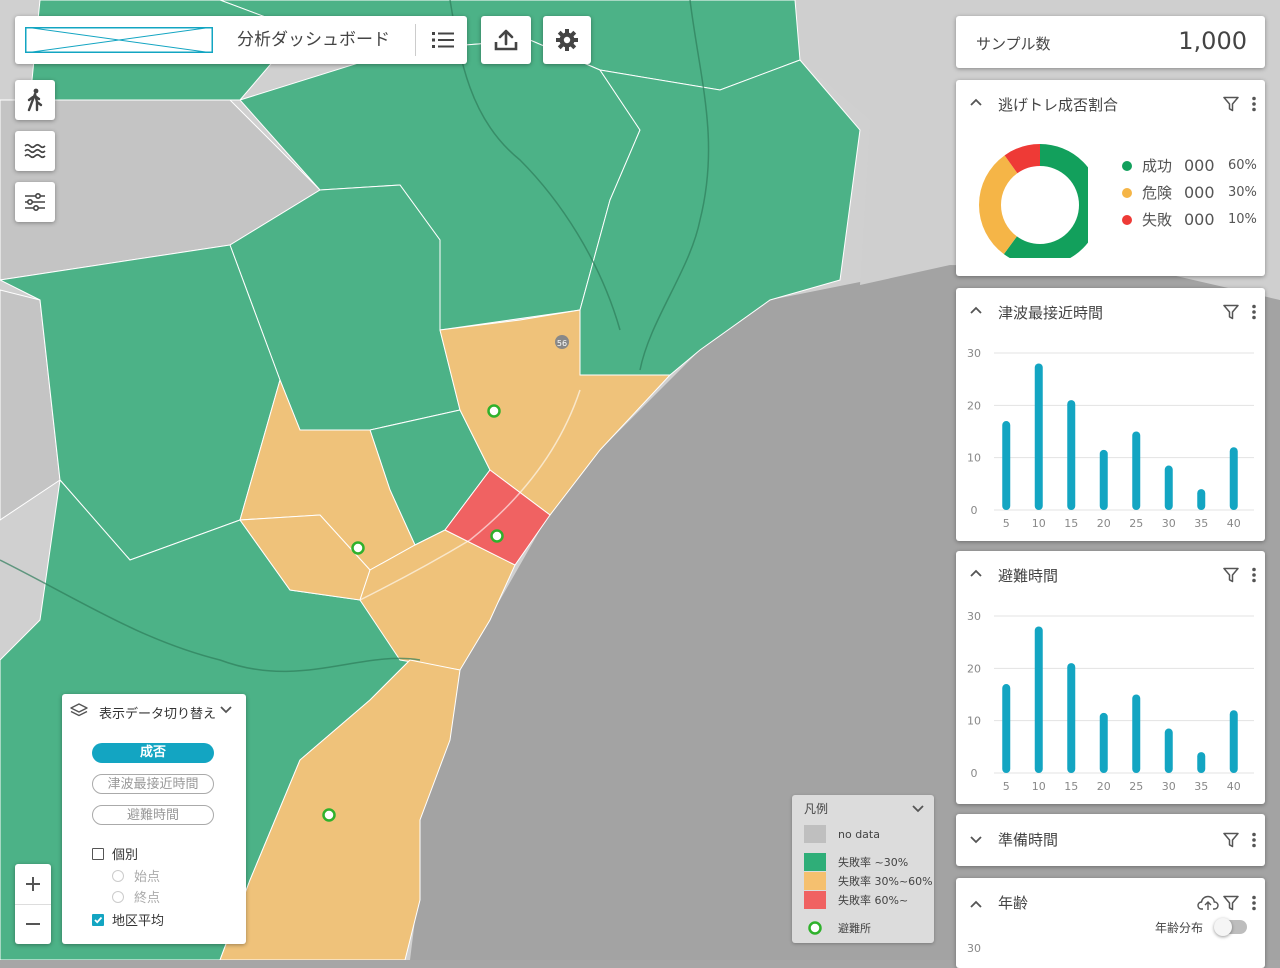  Describe the element at coordinates (115, 853) in the screenshot. I see `individual-checkbox-row: 個別` at that location.